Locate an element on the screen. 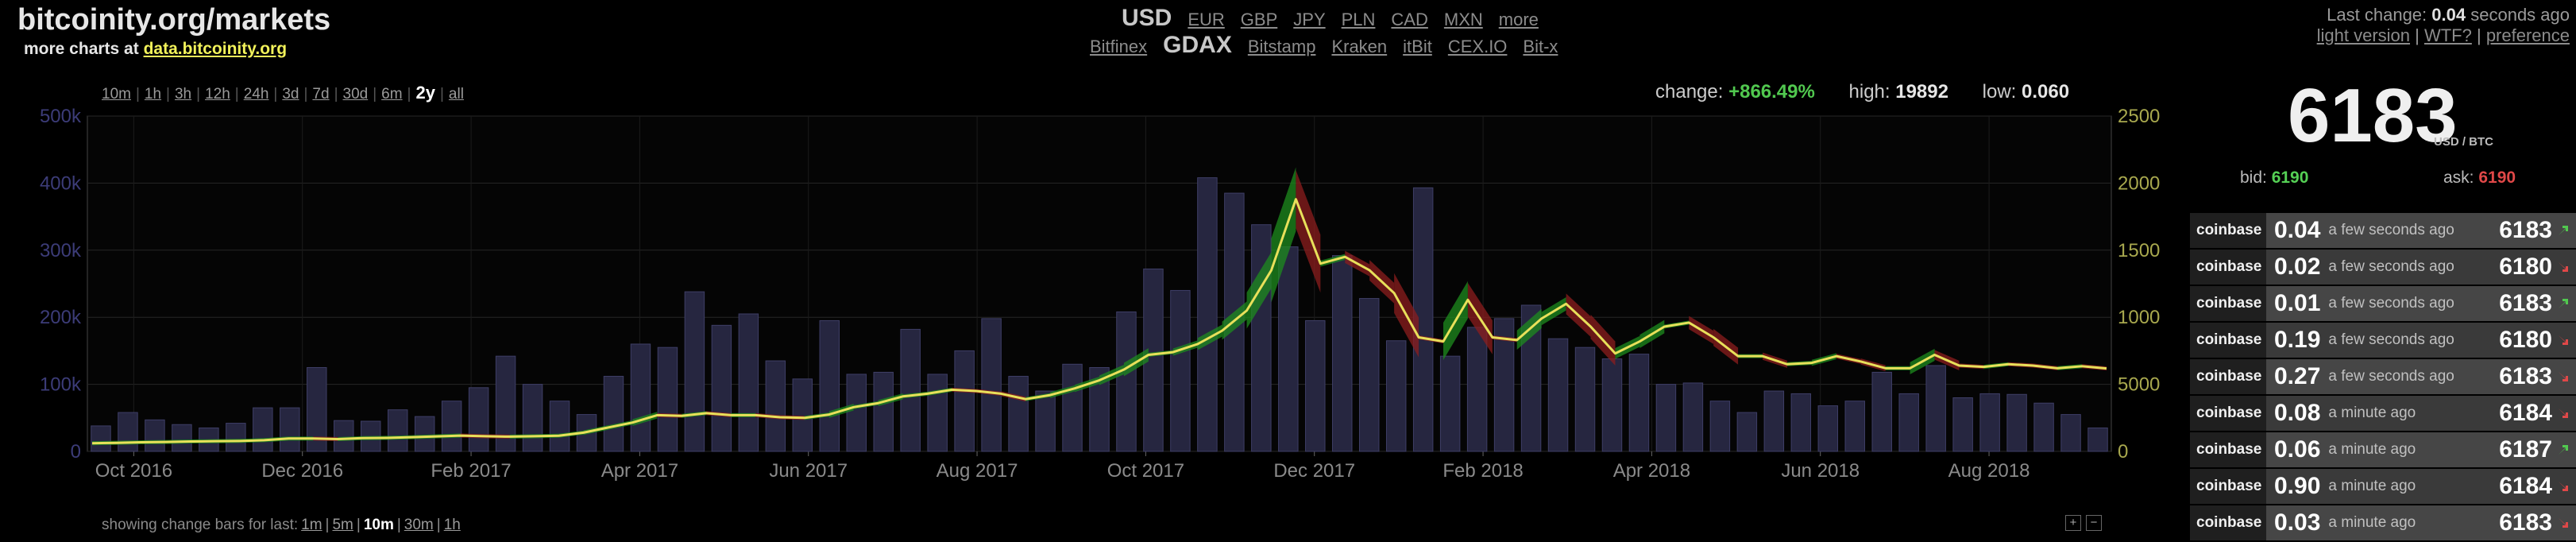  range-1h: 1h is located at coordinates (153, 94).